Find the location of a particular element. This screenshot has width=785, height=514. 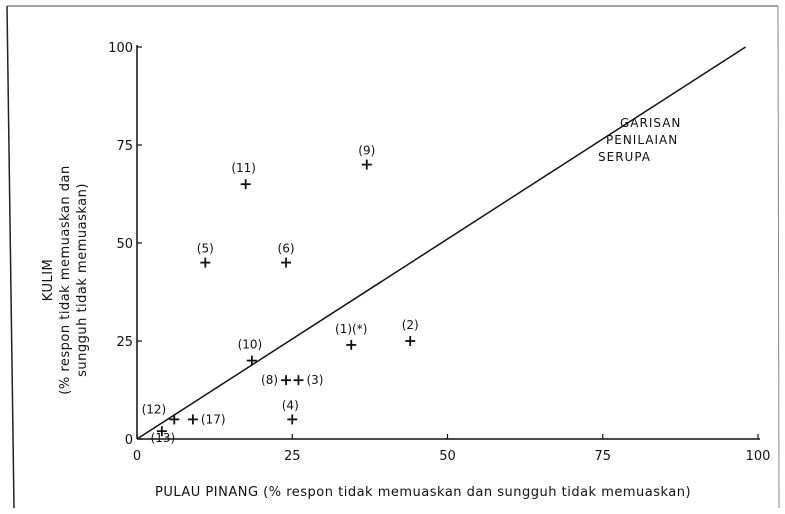

point-label: (12) is located at coordinates (154, 409).